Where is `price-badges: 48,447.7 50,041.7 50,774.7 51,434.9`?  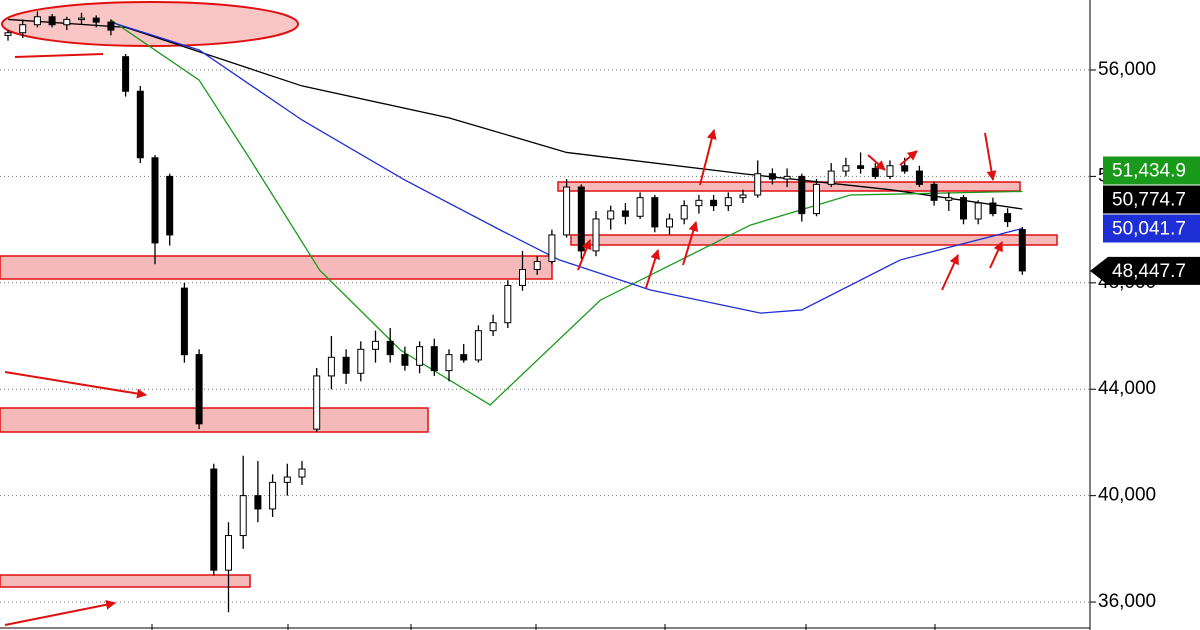
price-badges: 48,447.7 50,041.7 50,774.7 51,434.9 is located at coordinates (1145, 220).